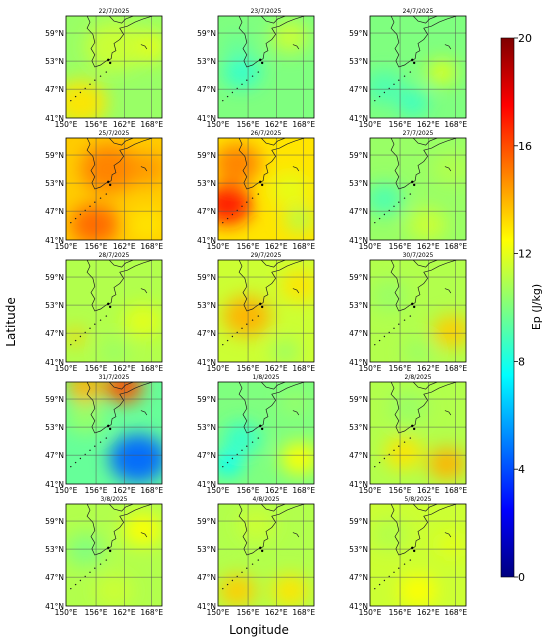 This screenshot has height=643, width=550. I want to click on panel-date-label: 3/8/2025, so click(114, 499).